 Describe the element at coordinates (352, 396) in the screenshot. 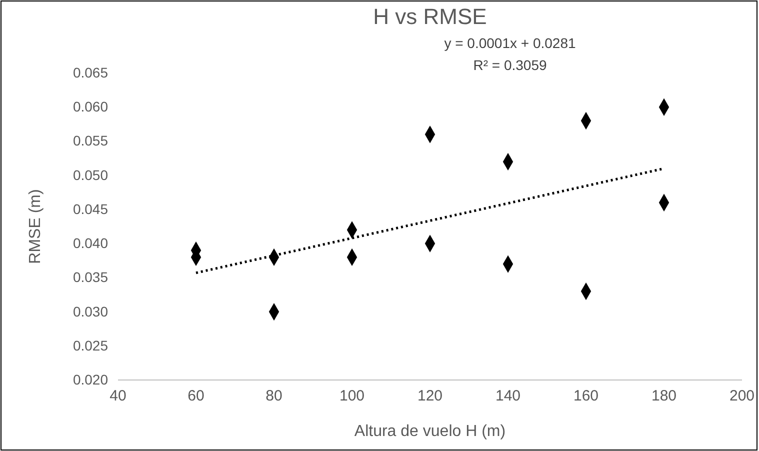

I see `x-tick-label: 100` at that location.